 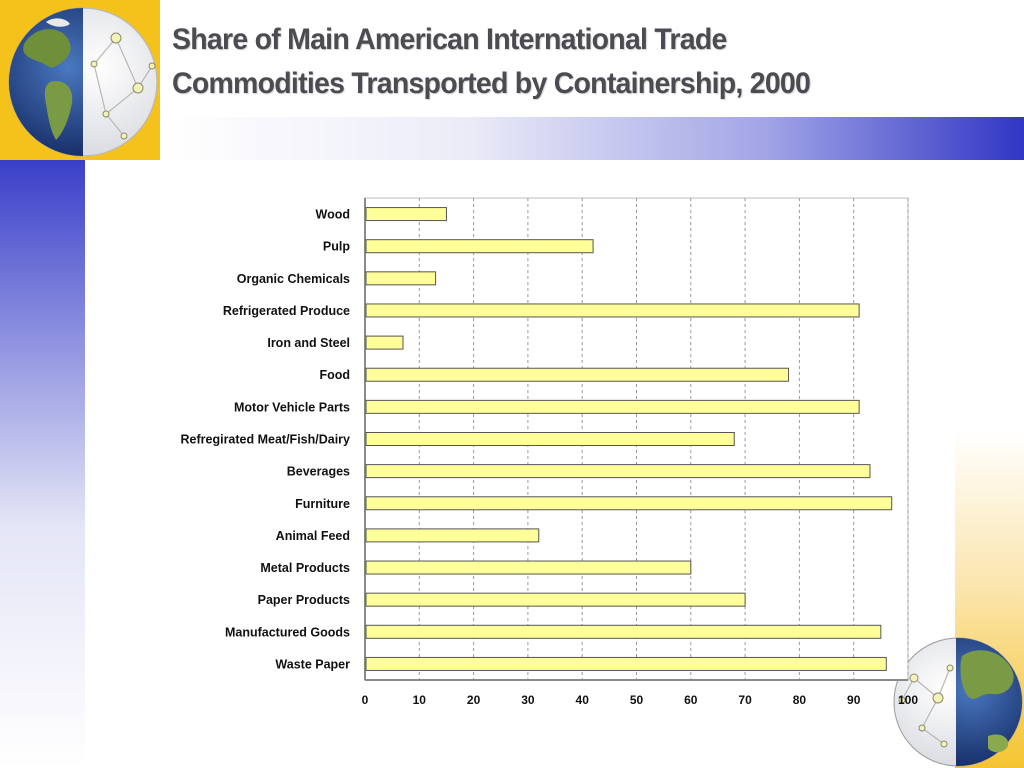 I want to click on x-tick-label: 10, so click(x=420, y=700).